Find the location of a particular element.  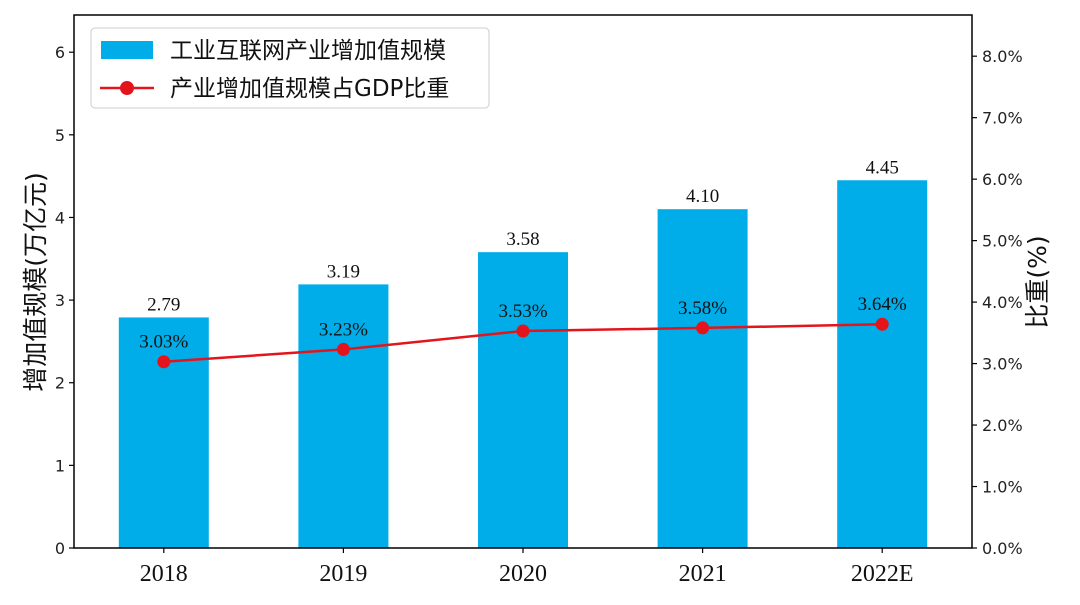

bar-label: 3.58 is located at coordinates (522, 239).